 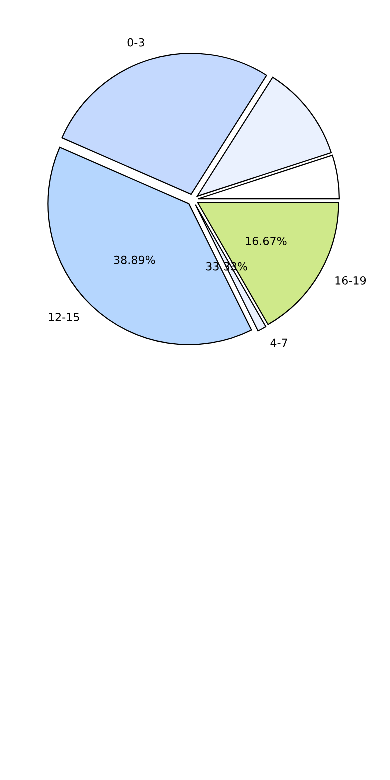 I want to click on slice-label: 0-3, so click(x=136, y=42).